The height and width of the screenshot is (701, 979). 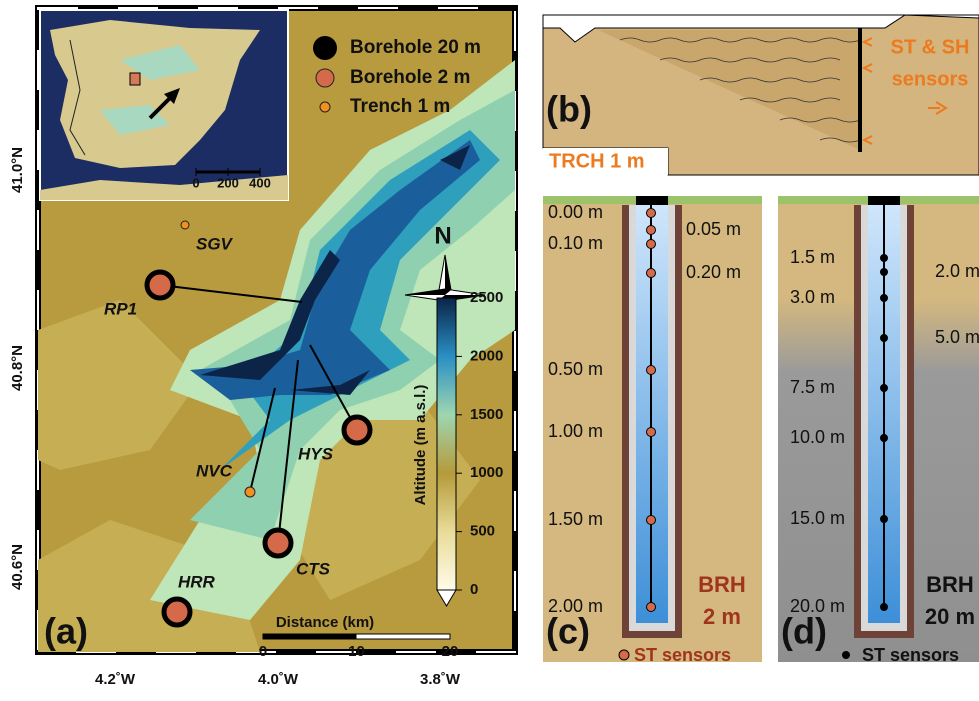 What do you see at coordinates (482, 531) in the screenshot?
I see `colorbar-label: 500` at bounding box center [482, 531].